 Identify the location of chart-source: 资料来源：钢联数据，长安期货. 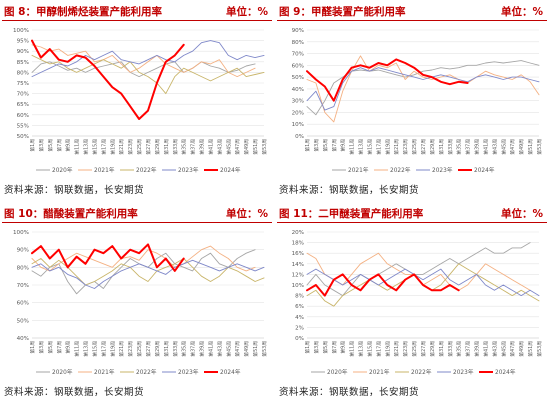
(74, 190).